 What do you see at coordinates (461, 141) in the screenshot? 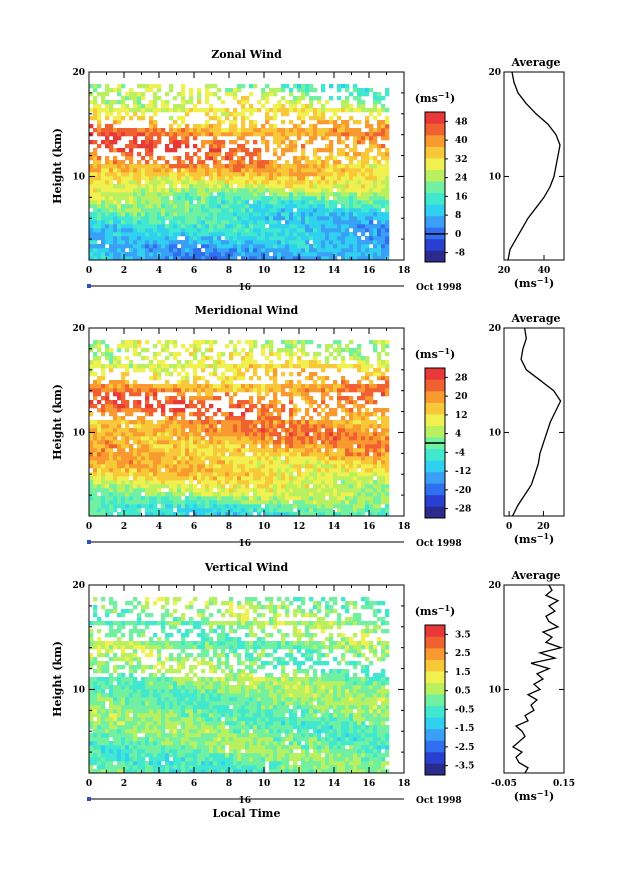
I see `colorbar-tick-label: 40` at bounding box center [461, 141].